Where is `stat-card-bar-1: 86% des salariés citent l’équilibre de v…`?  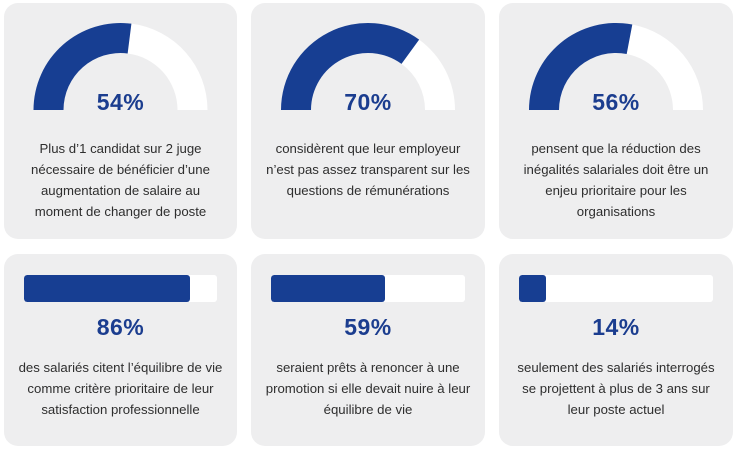
stat-card-bar-1: 86% des salariés citent l’équilibre de v… is located at coordinates (120, 350).